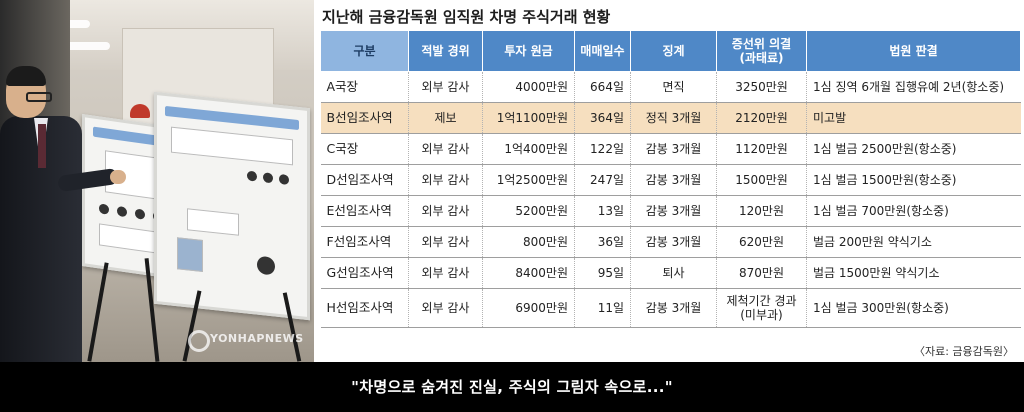  I want to click on table-cell-principal: 6900만원, so click(528, 308).